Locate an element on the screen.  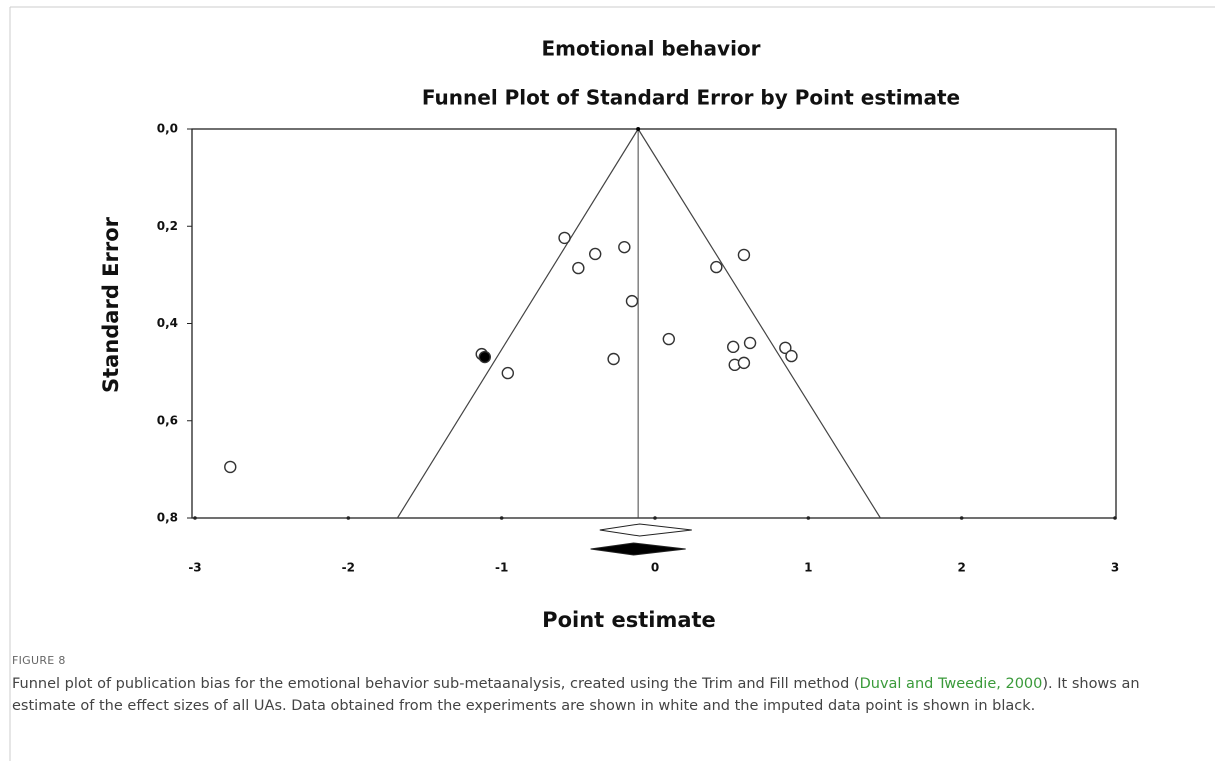
x-tick-label: 2 is located at coordinates (961, 568).